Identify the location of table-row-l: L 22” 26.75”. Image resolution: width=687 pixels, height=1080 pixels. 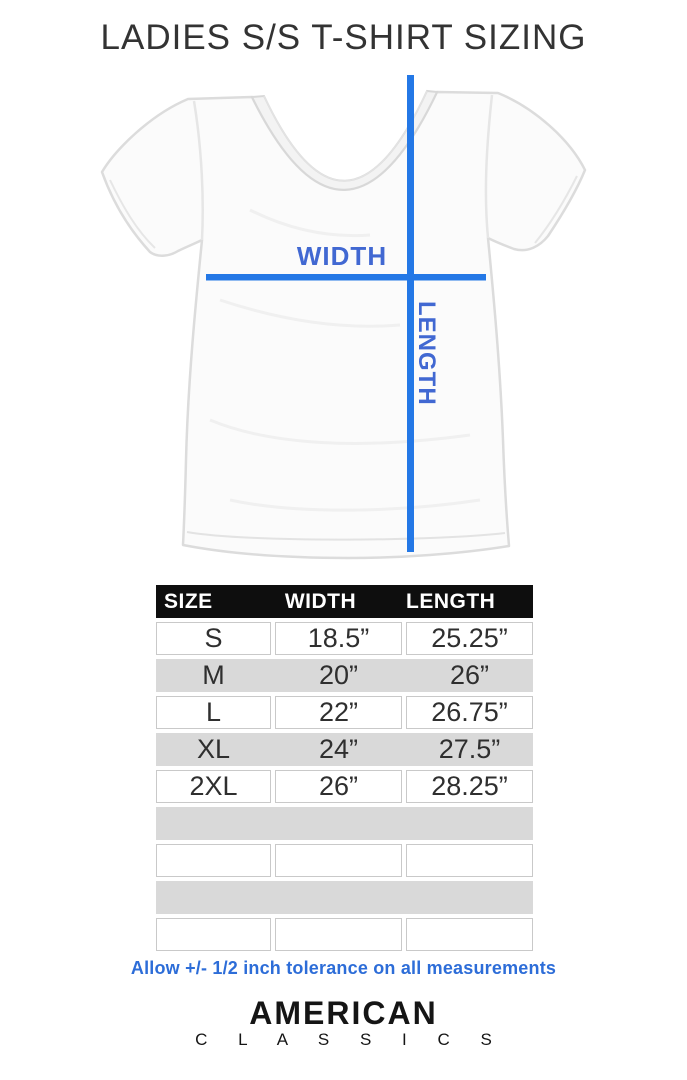
(344, 712).